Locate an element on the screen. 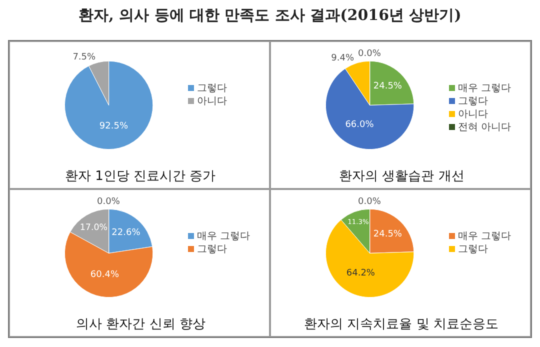 The height and width of the screenshot is (347, 540). data-label: 92.5% is located at coordinates (113, 127).